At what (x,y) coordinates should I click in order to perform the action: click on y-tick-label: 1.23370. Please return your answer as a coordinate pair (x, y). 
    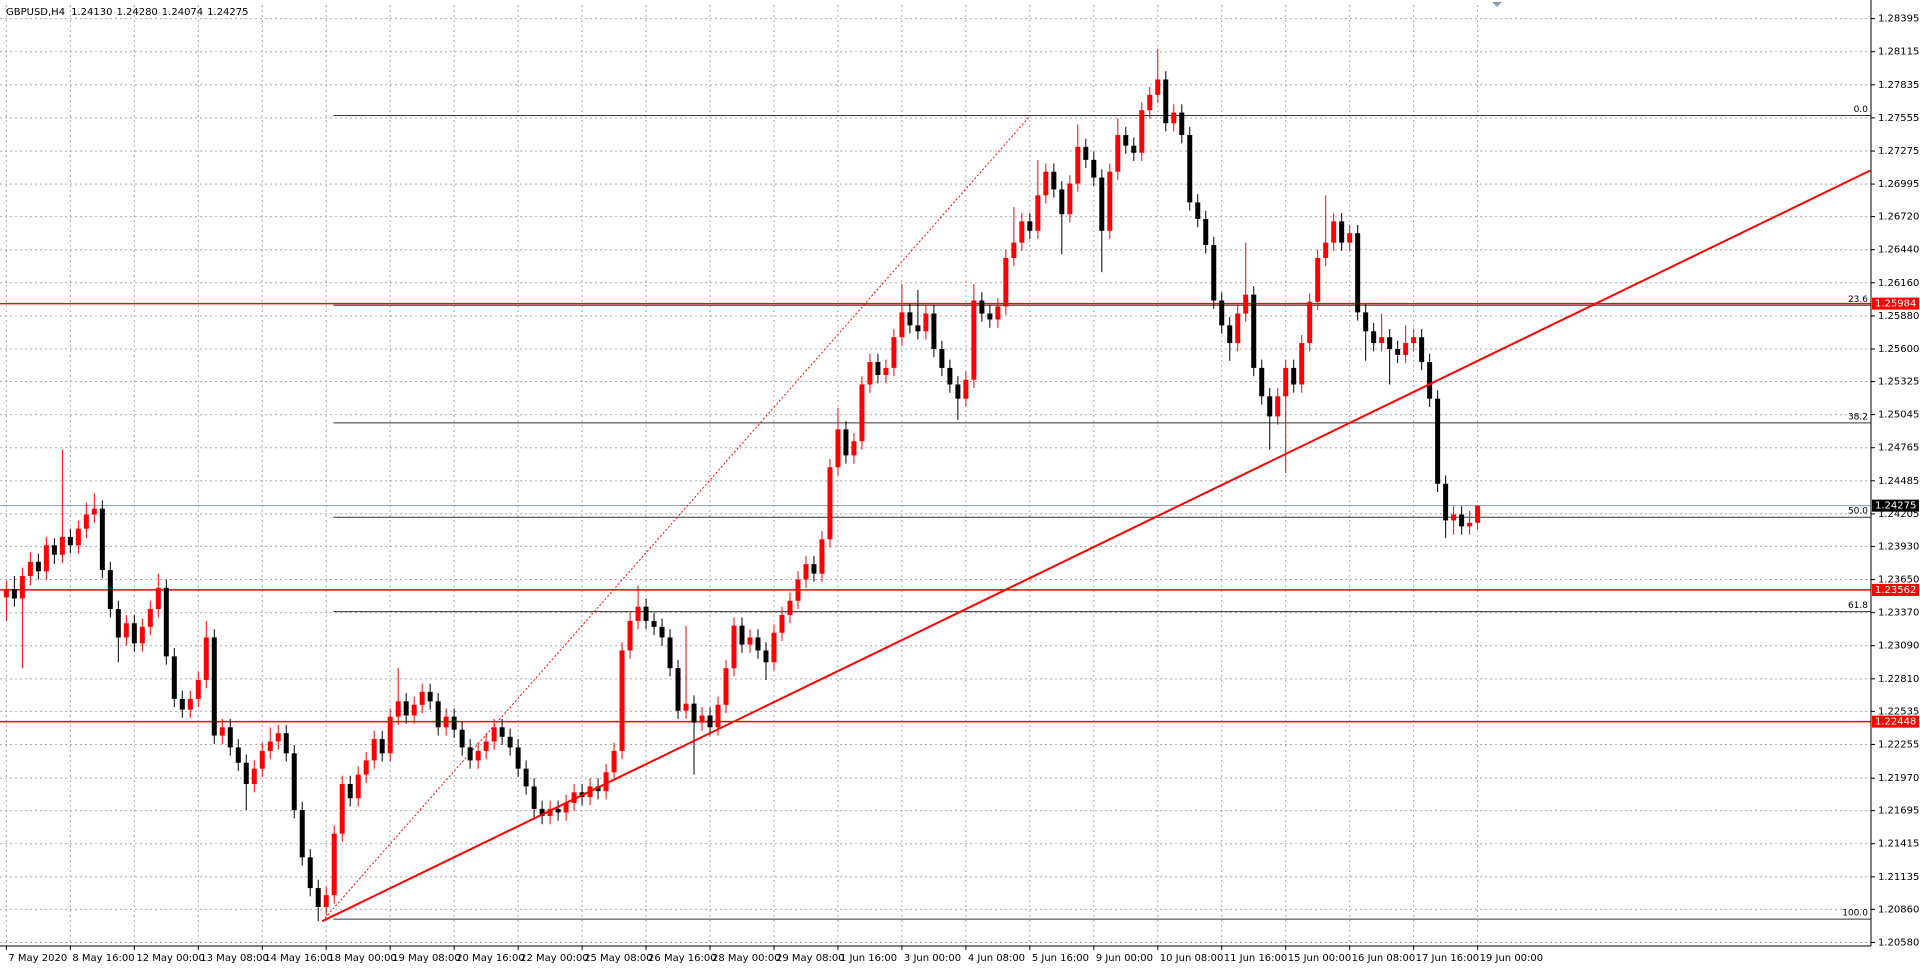
    Looking at the image, I should click on (1898, 613).